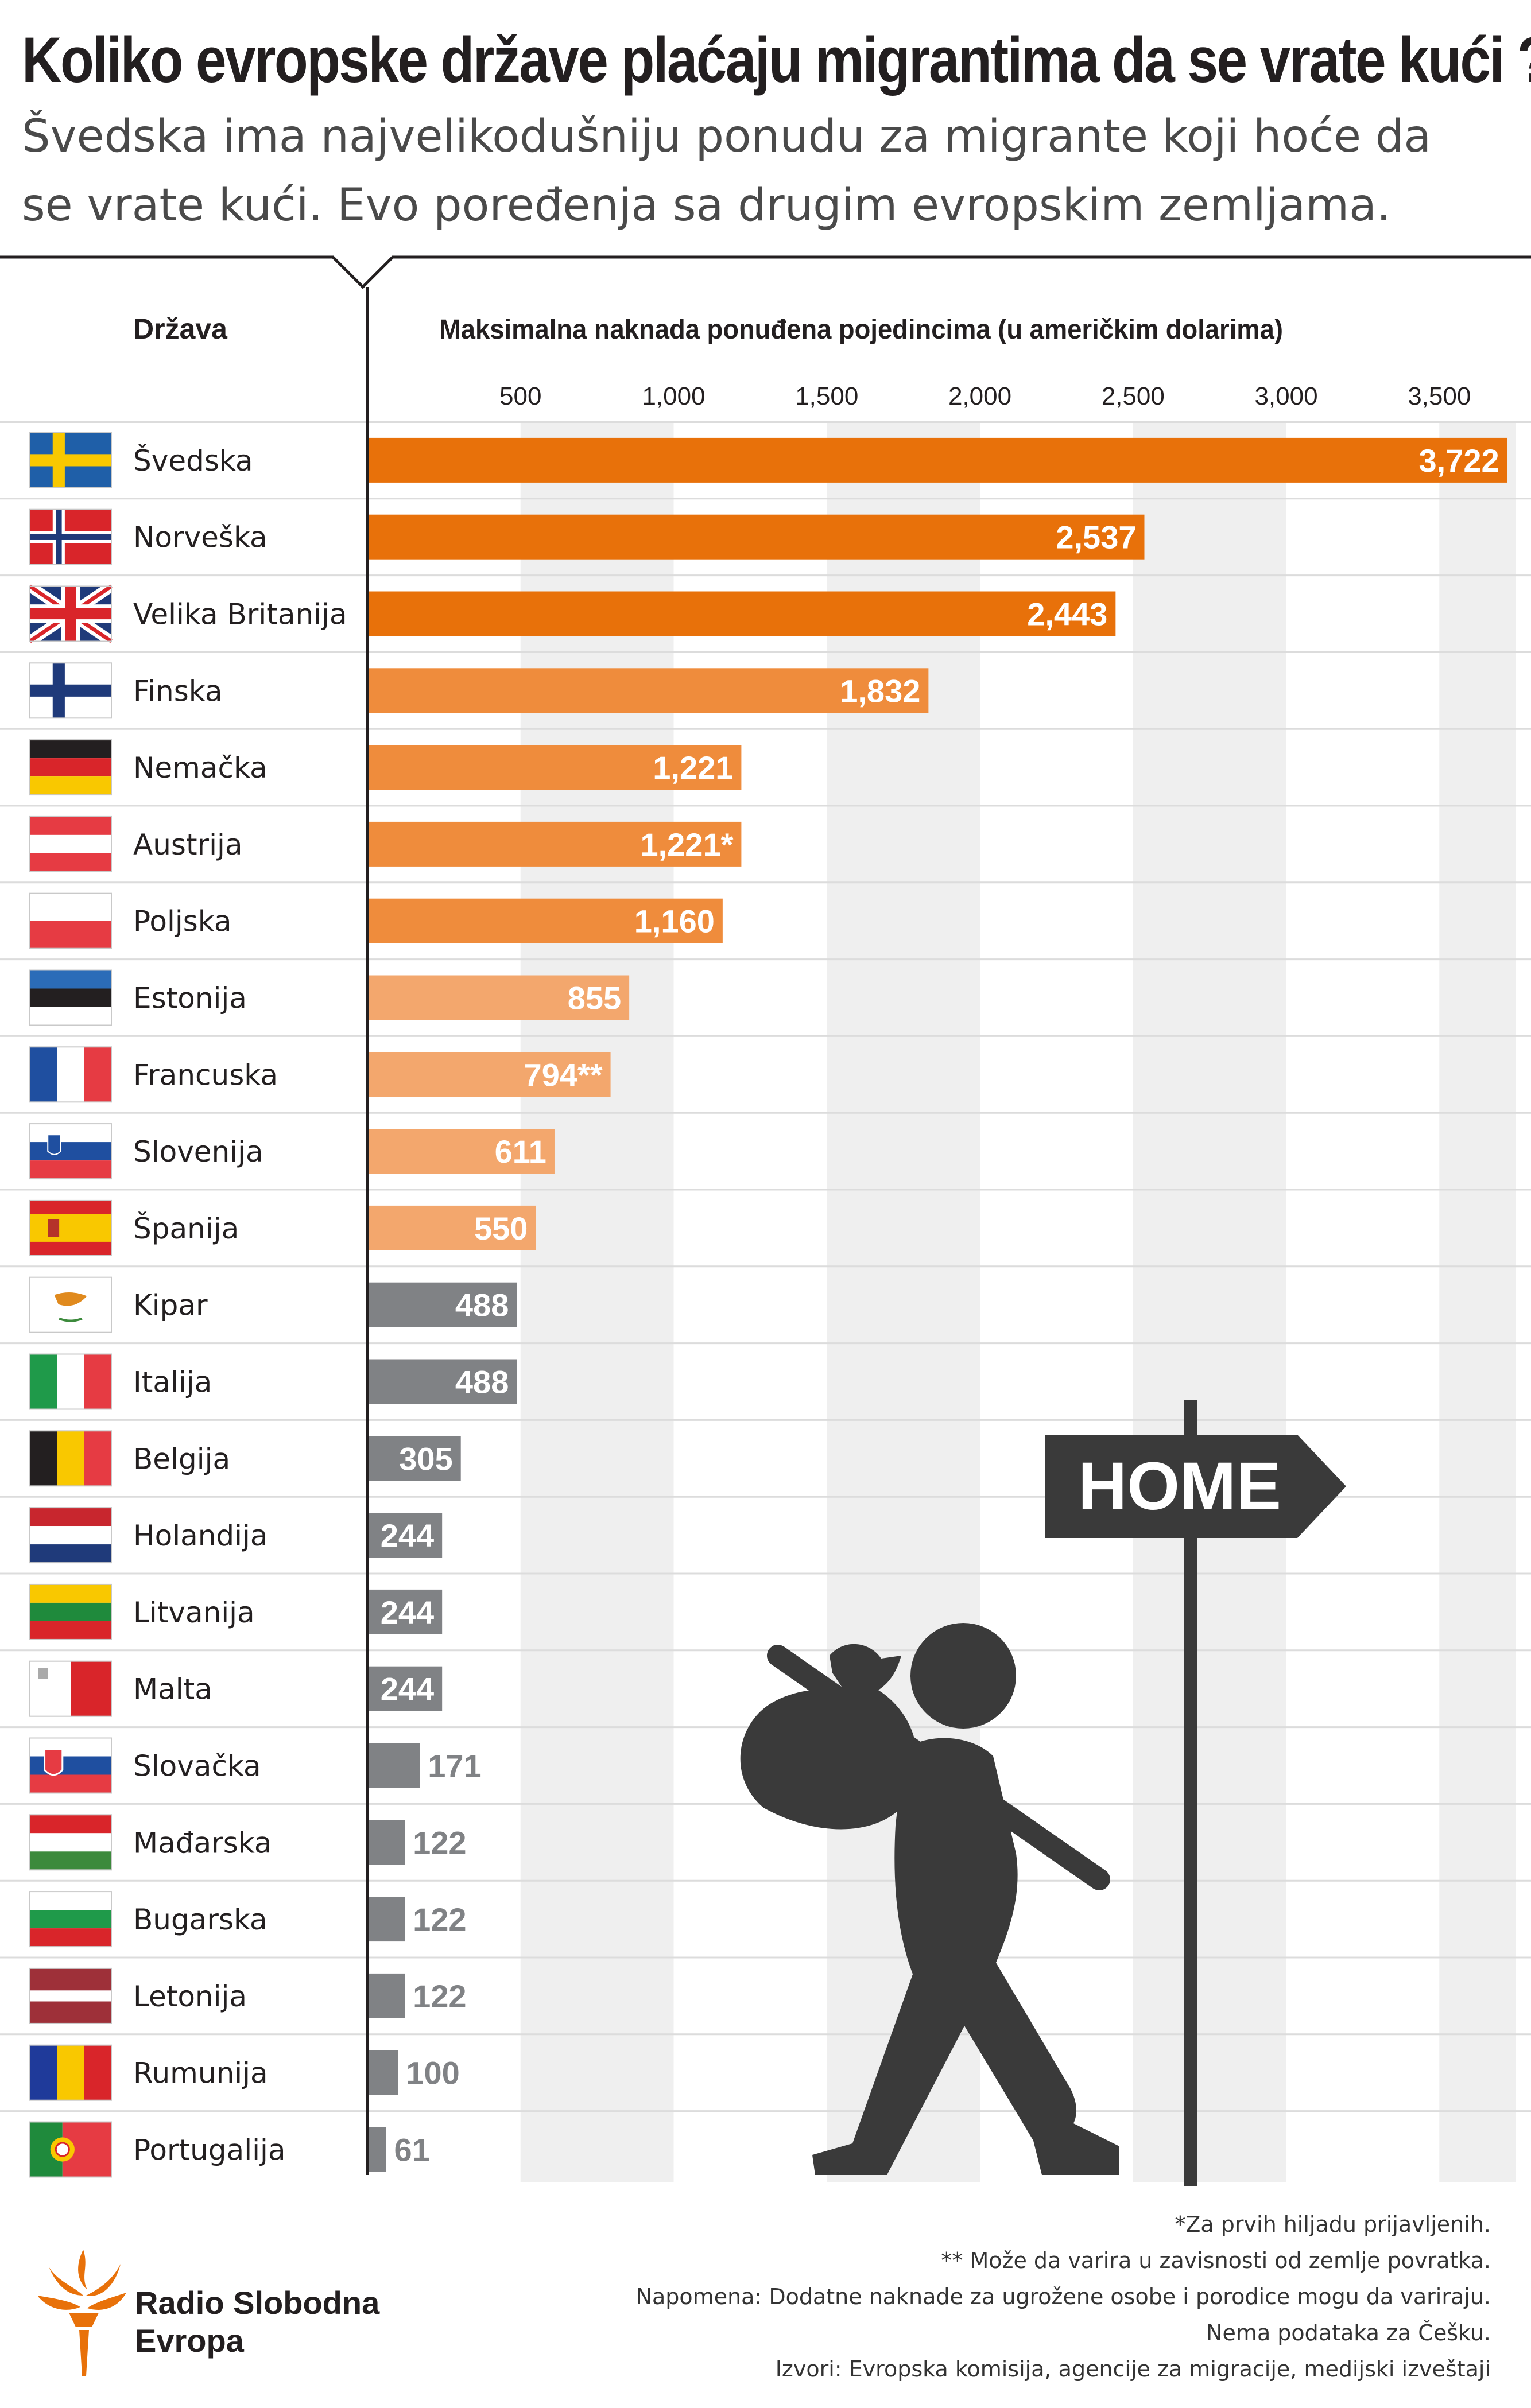 The image size is (1531, 2408). I want to click on malta-flag, so click(70, 1688).